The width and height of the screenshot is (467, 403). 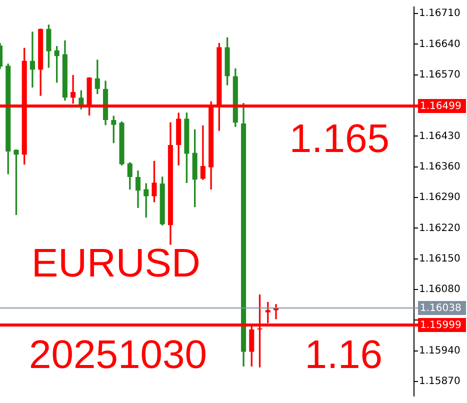 I want to click on annotation: 20251030, so click(x=118, y=355).